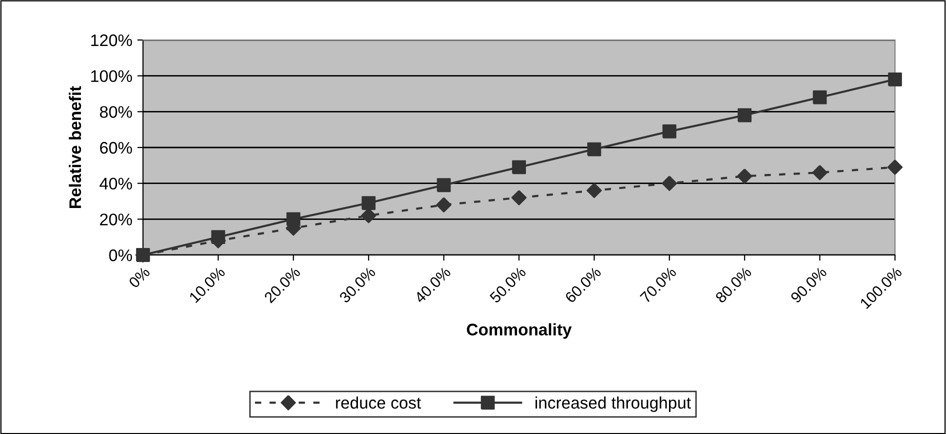  I want to click on y-tick-label: 60%, so click(116, 148).